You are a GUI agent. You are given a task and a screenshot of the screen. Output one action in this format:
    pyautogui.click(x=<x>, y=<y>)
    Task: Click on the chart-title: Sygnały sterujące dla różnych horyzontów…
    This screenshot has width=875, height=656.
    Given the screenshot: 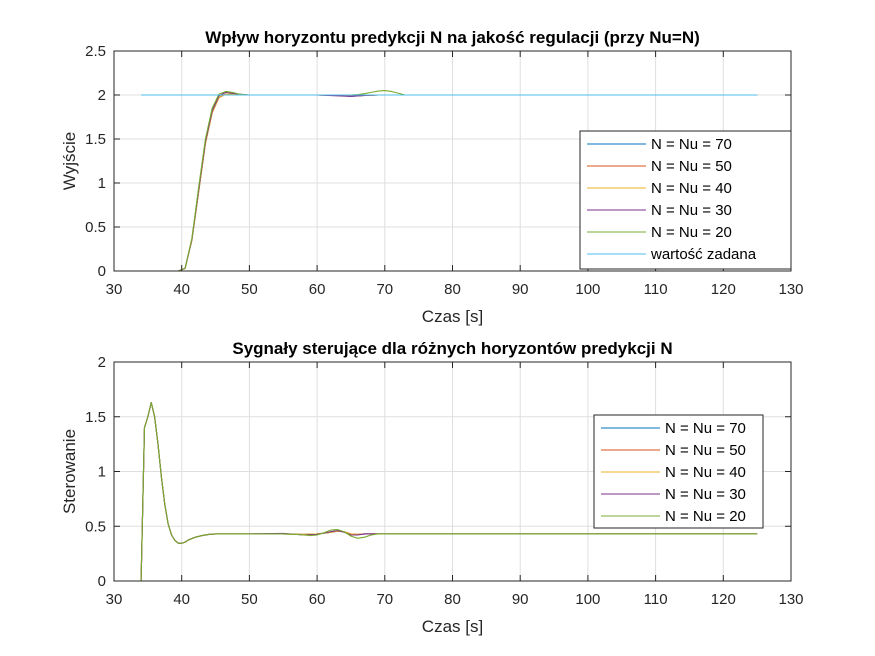 What is the action you would take?
    pyautogui.click(x=452, y=348)
    